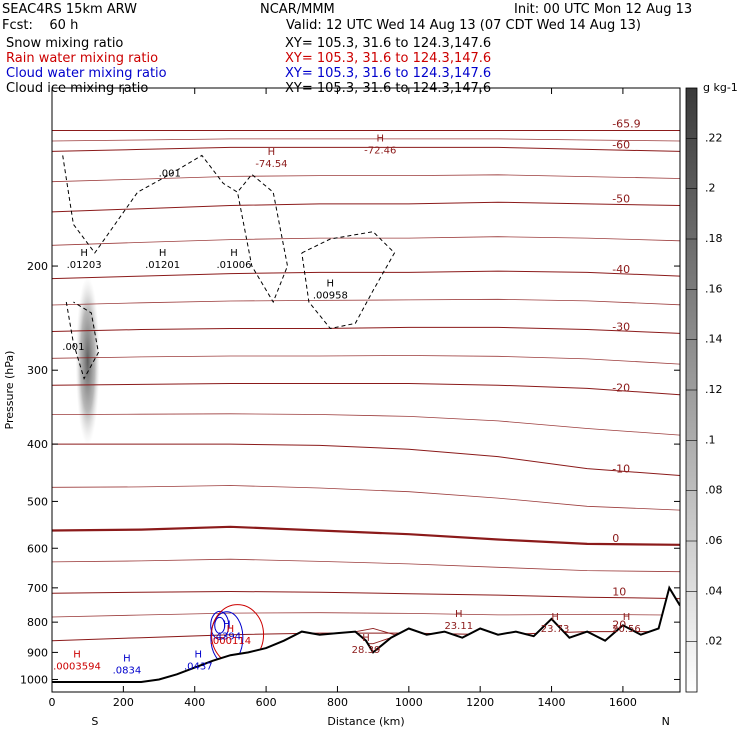 This screenshot has height=740, width=740. What do you see at coordinates (330, 295) in the screenshot?
I see `maximum-label: .00958` at bounding box center [330, 295].